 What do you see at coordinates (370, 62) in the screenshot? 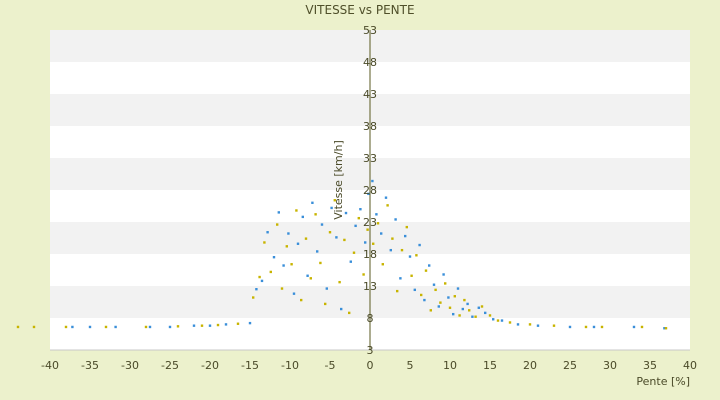
I see `y-tick-label: 48` at bounding box center [370, 62].